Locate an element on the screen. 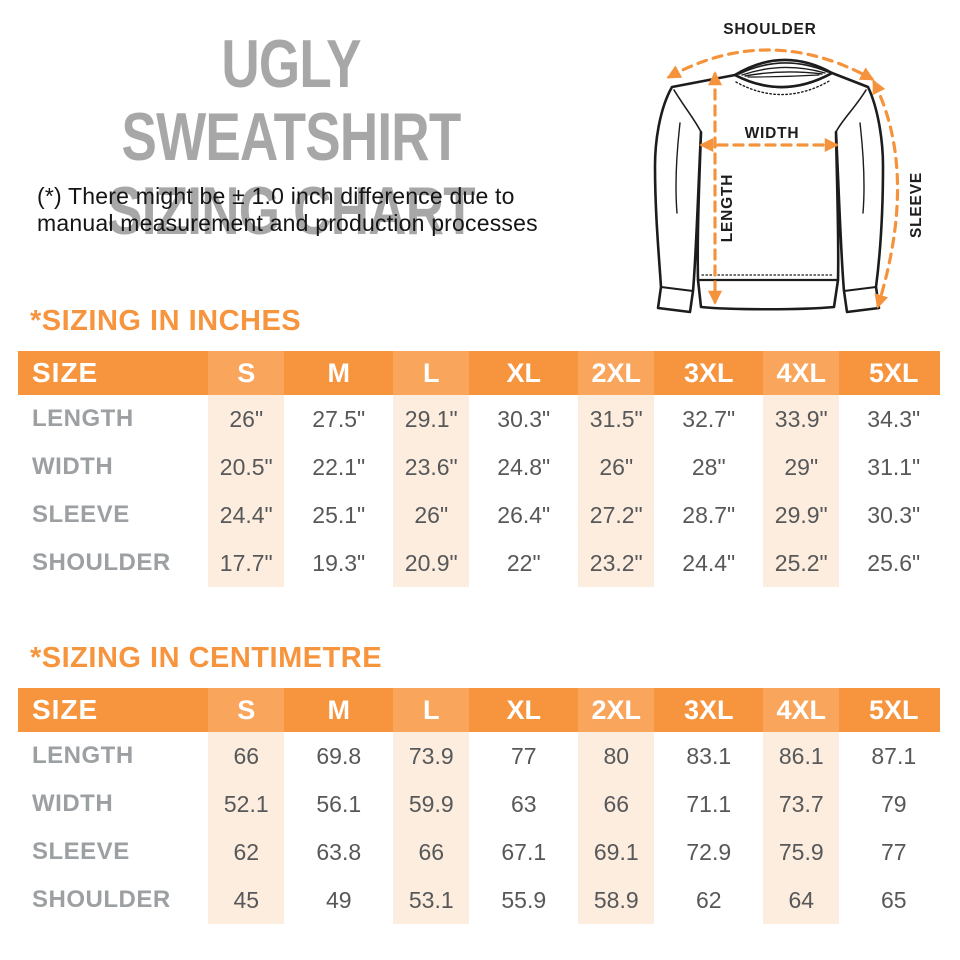 The height and width of the screenshot is (960, 960). section-heading-centimetre: *SIZING IN CENTIMETRE is located at coordinates (206, 658).